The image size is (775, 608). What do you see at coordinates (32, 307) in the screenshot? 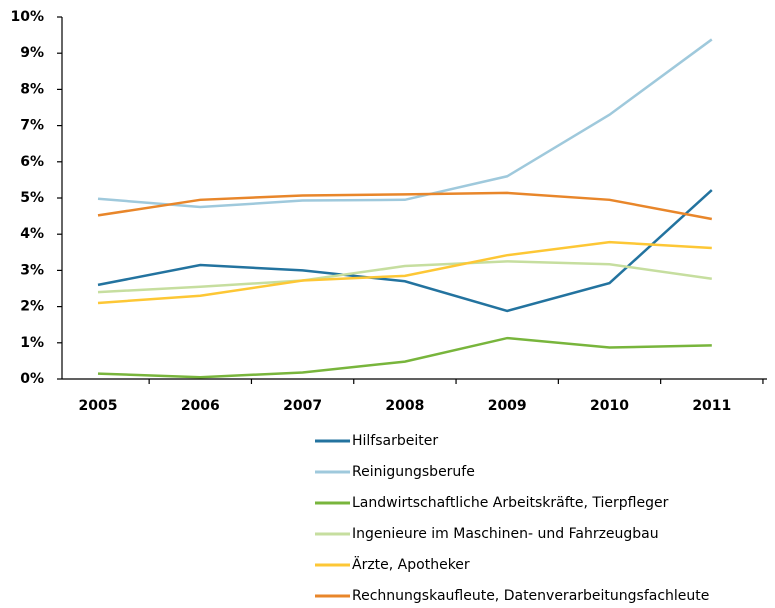
I see `y-tick-label: 2%` at bounding box center [32, 307].